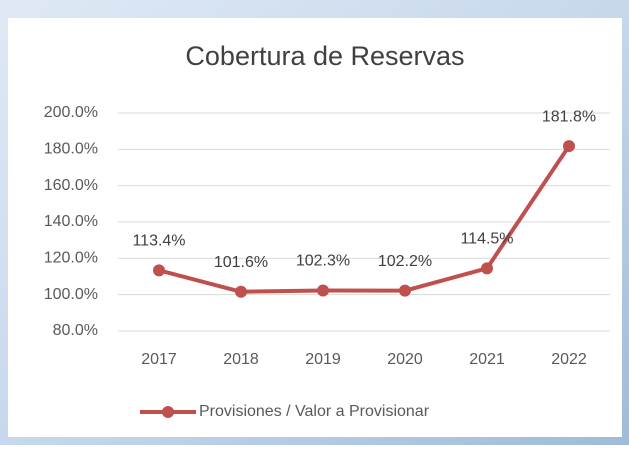 The width and height of the screenshot is (629, 450). What do you see at coordinates (75, 330) in the screenshot?
I see `y-tick-label: 80.0%` at bounding box center [75, 330].